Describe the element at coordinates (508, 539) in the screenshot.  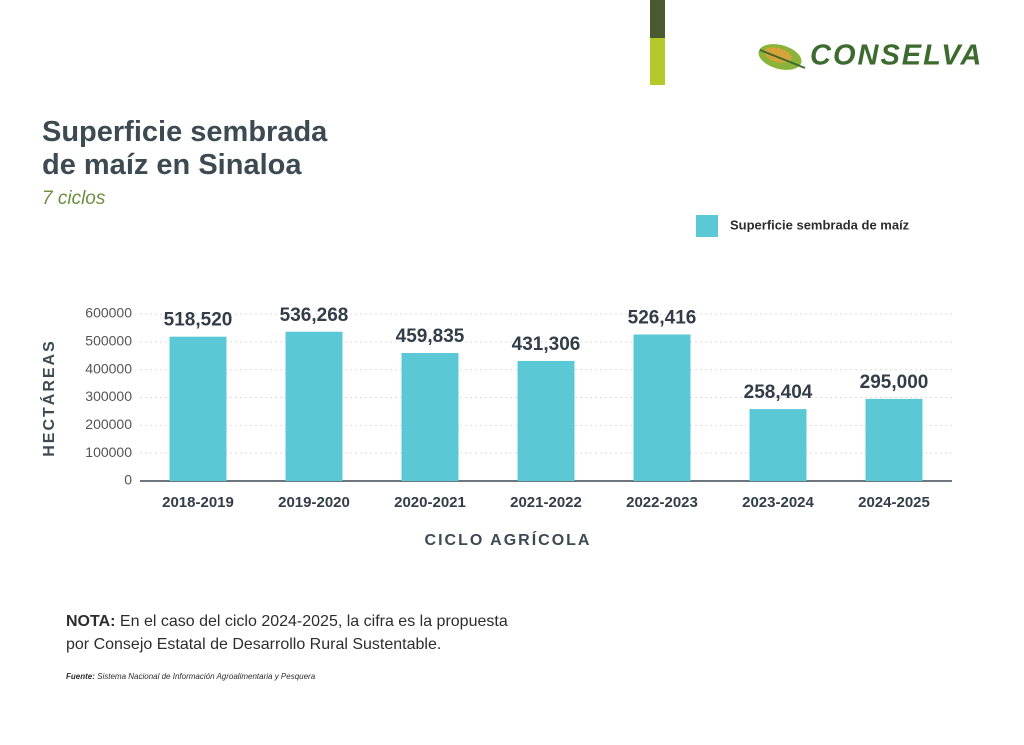
I see `x-axis-label: CICLO AGRÍCOLA` at that location.